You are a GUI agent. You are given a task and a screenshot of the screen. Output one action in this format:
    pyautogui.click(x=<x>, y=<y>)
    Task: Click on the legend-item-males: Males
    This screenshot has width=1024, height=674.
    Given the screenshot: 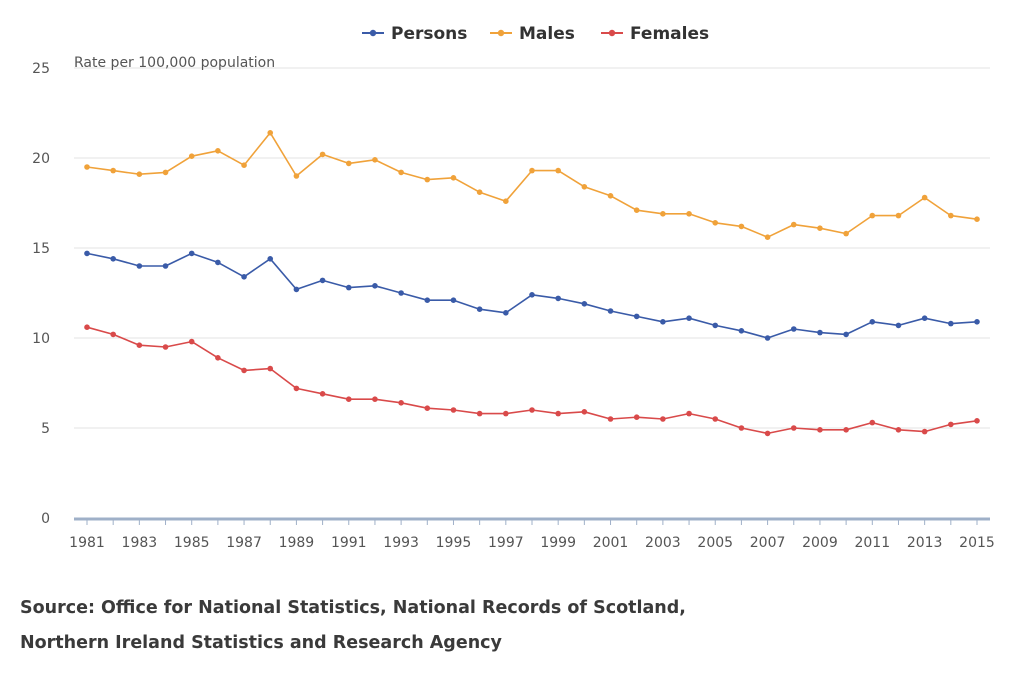 What is the action you would take?
    pyautogui.click(x=532, y=34)
    